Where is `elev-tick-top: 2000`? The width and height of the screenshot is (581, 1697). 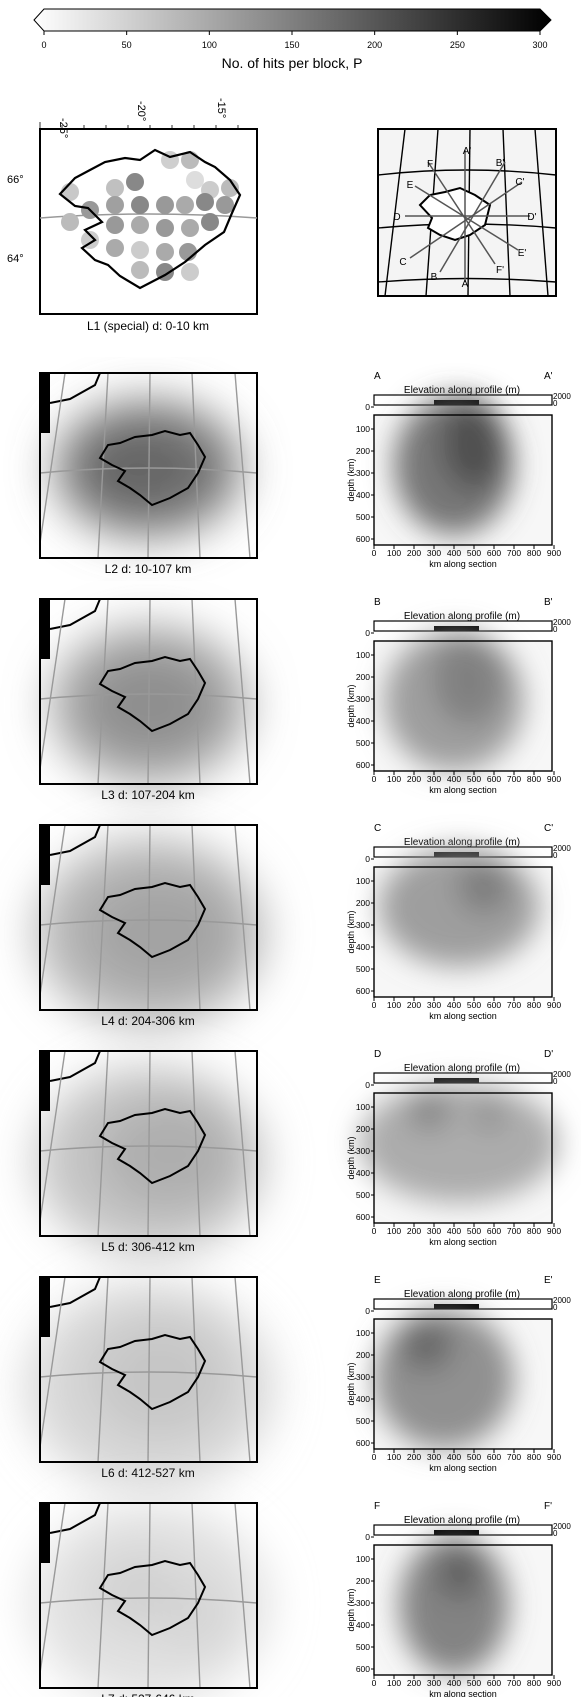 elev-tick-top: 2000 is located at coordinates (562, 622).